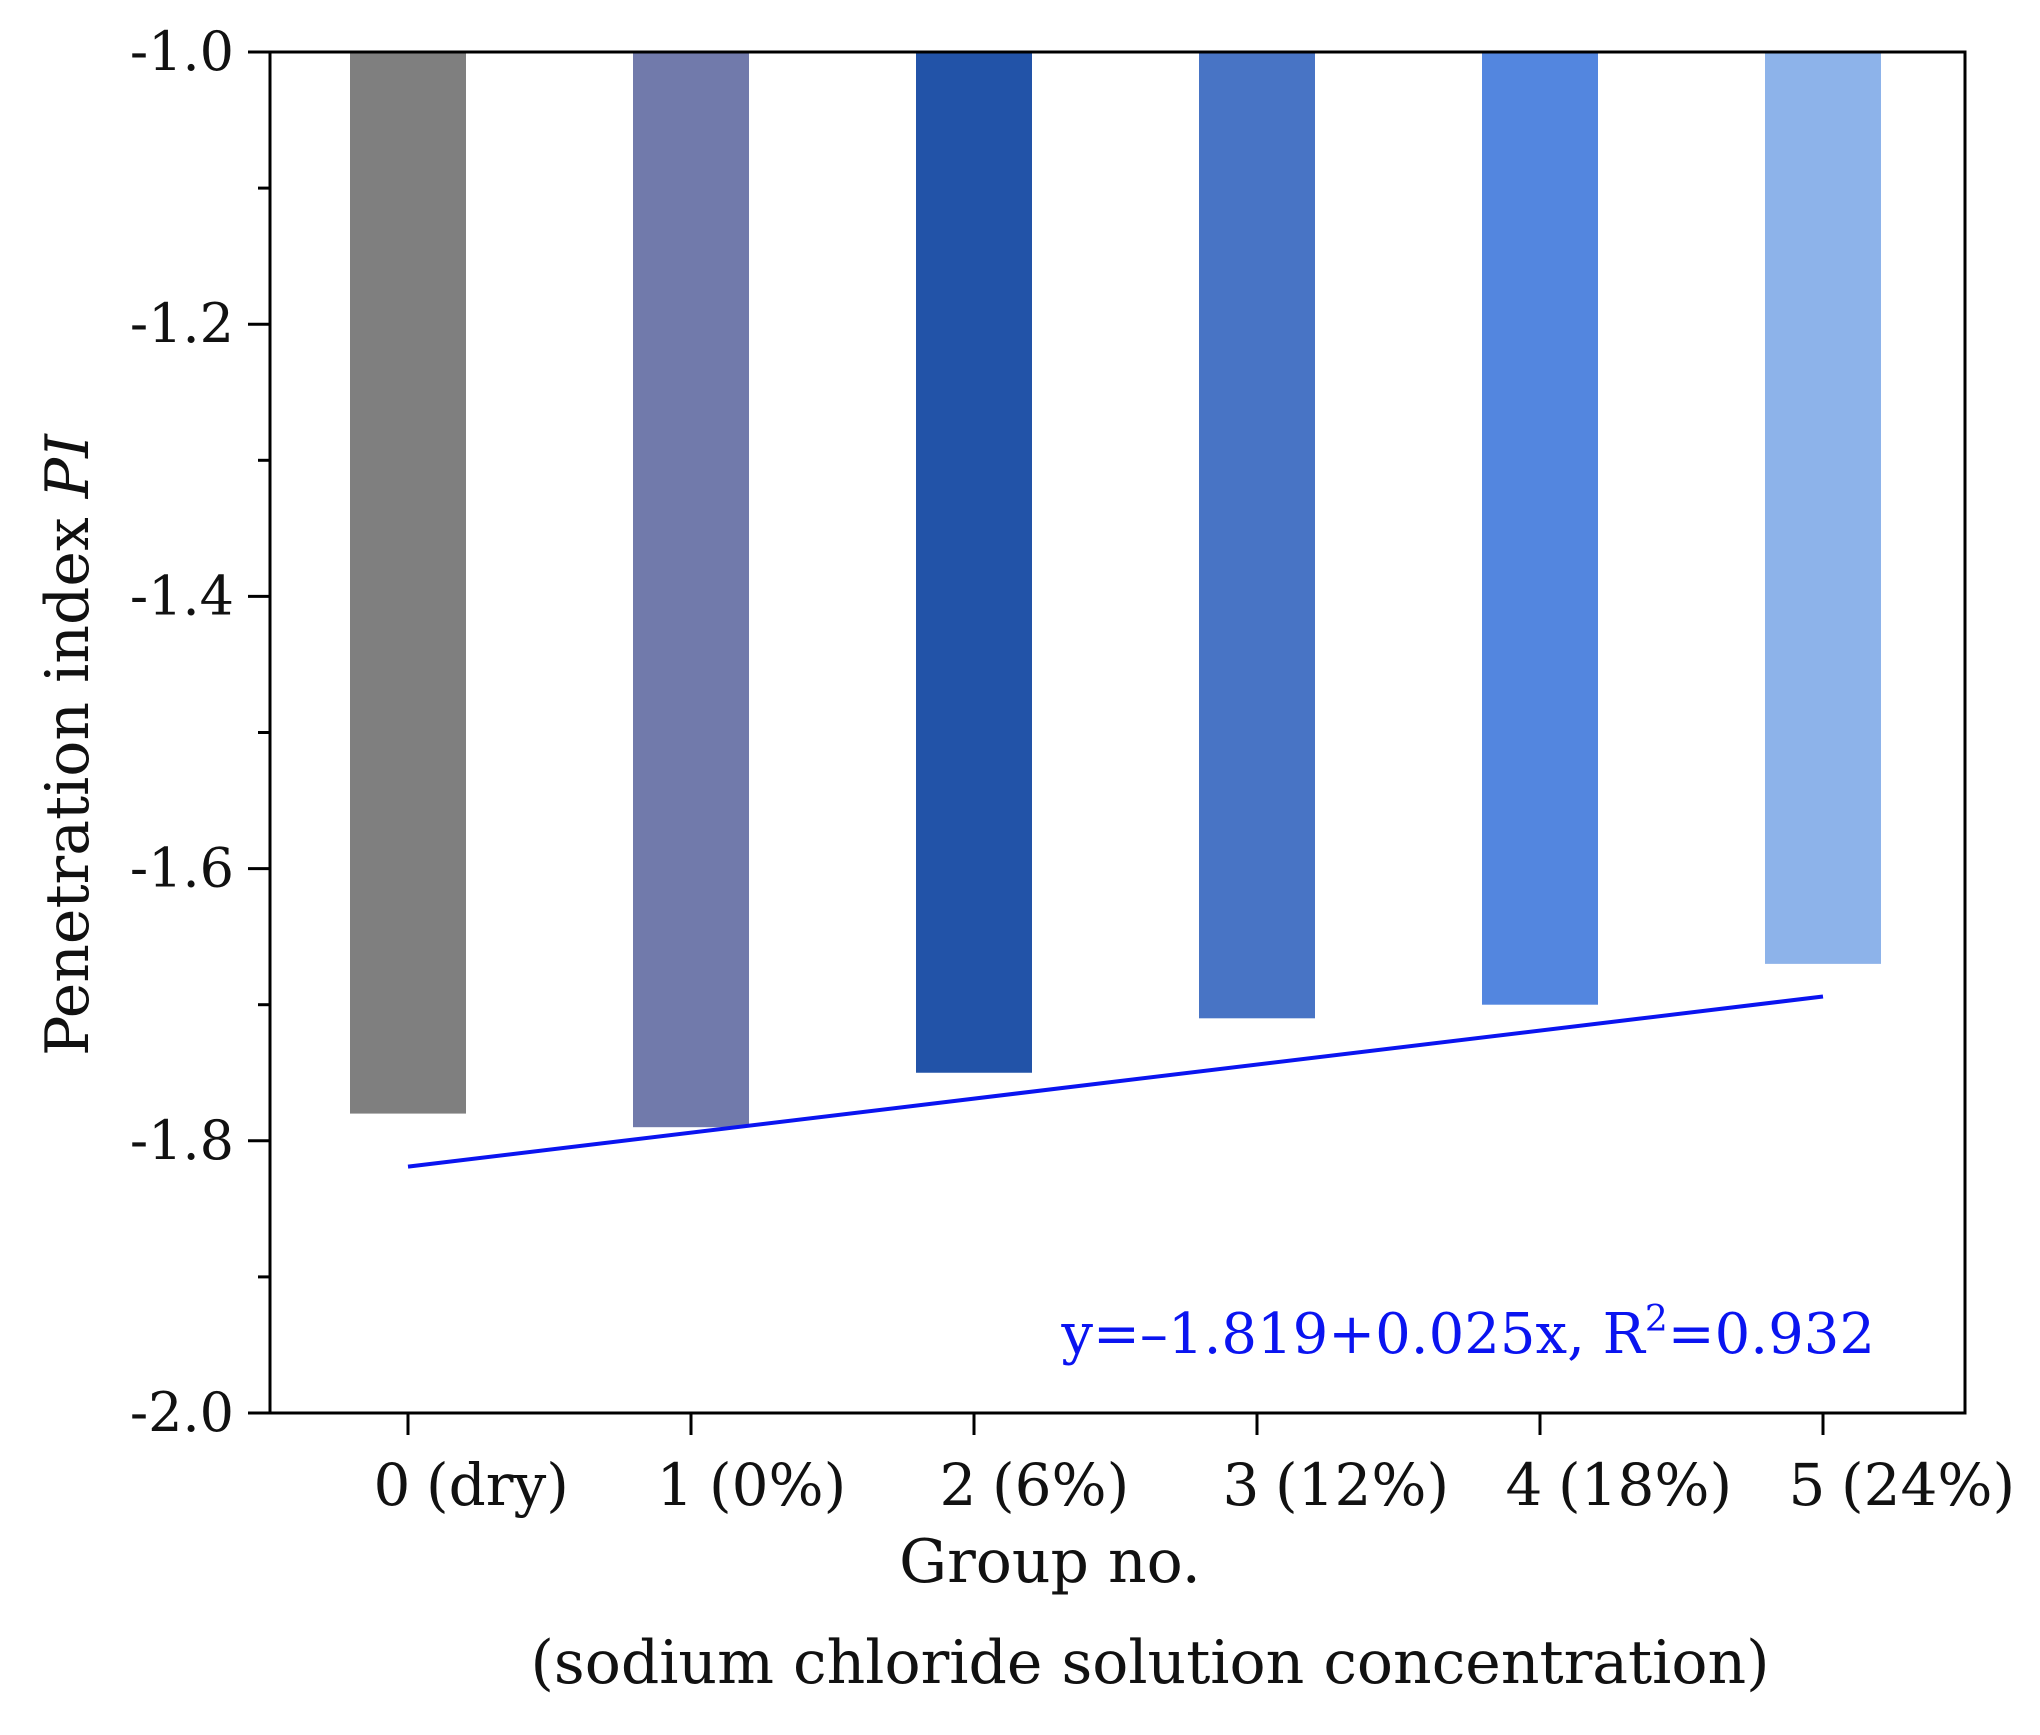 This screenshot has width=2040, height=1735. I want to click on y-tick-label: -1.8, so click(182, 1140).